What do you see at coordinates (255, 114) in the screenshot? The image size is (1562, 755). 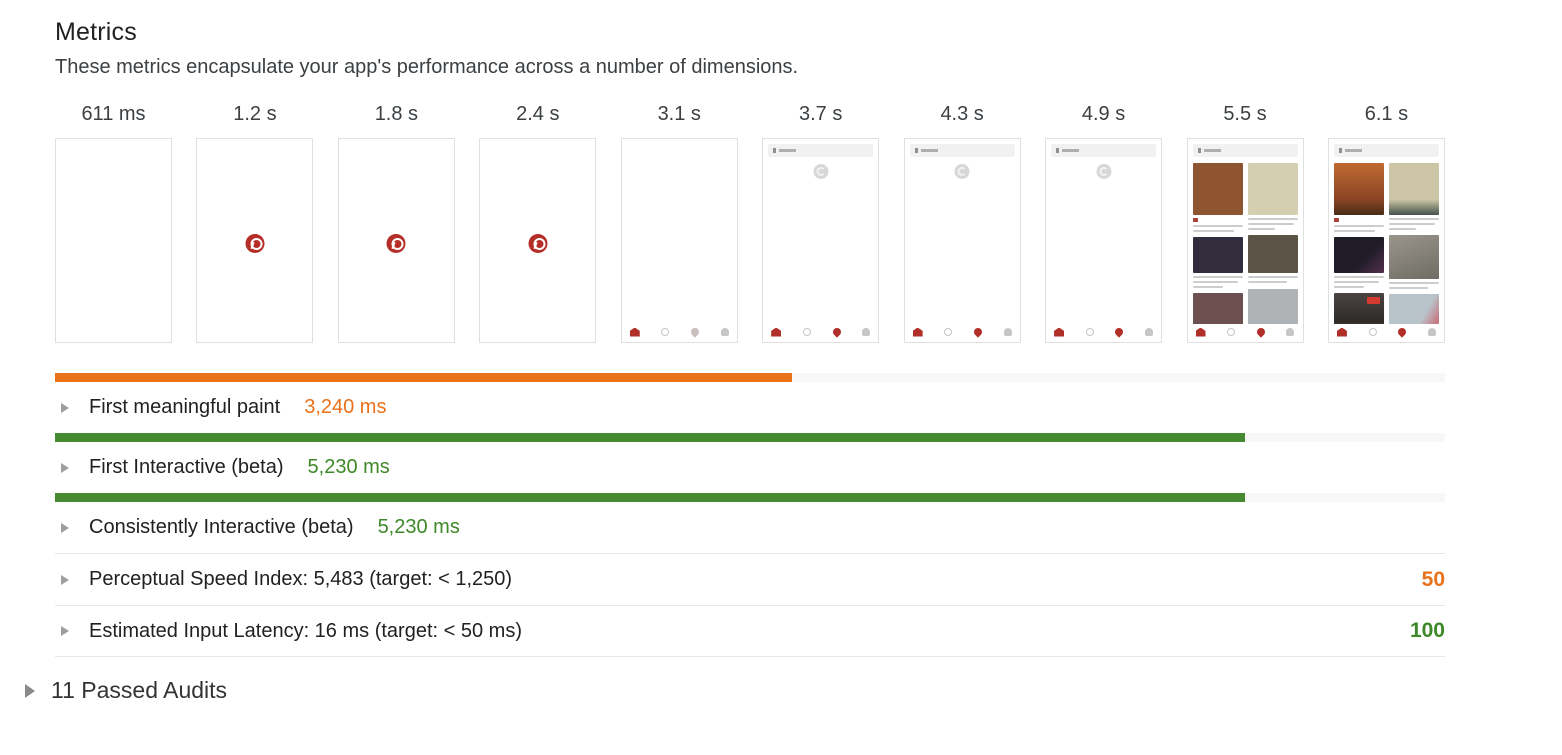 I see `frame-timestamp: 1.2 s` at bounding box center [255, 114].